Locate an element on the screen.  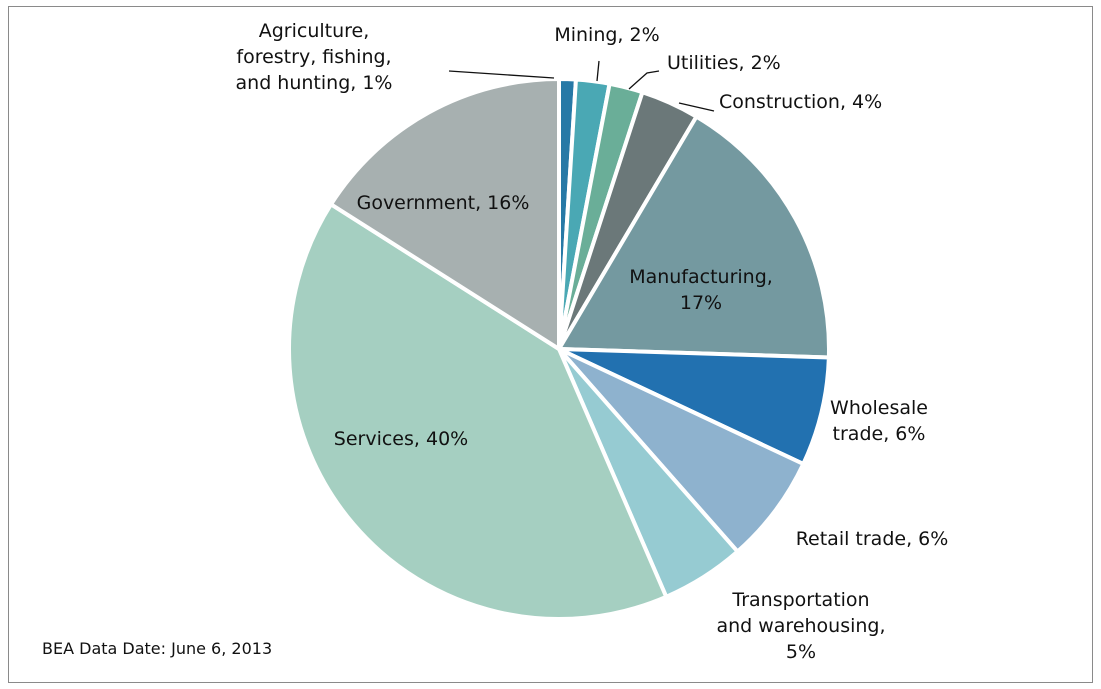
slice-label: Retail trade, 6% is located at coordinates (872, 539).